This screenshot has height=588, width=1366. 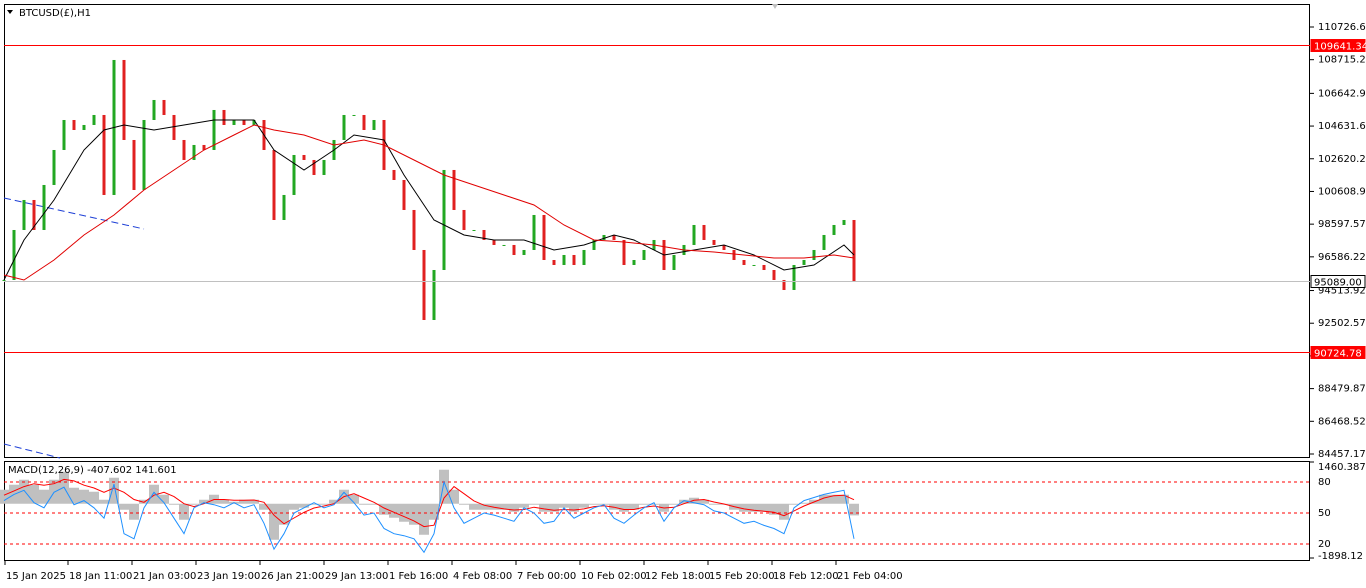 I want to click on signal-line, so click(x=429, y=503).